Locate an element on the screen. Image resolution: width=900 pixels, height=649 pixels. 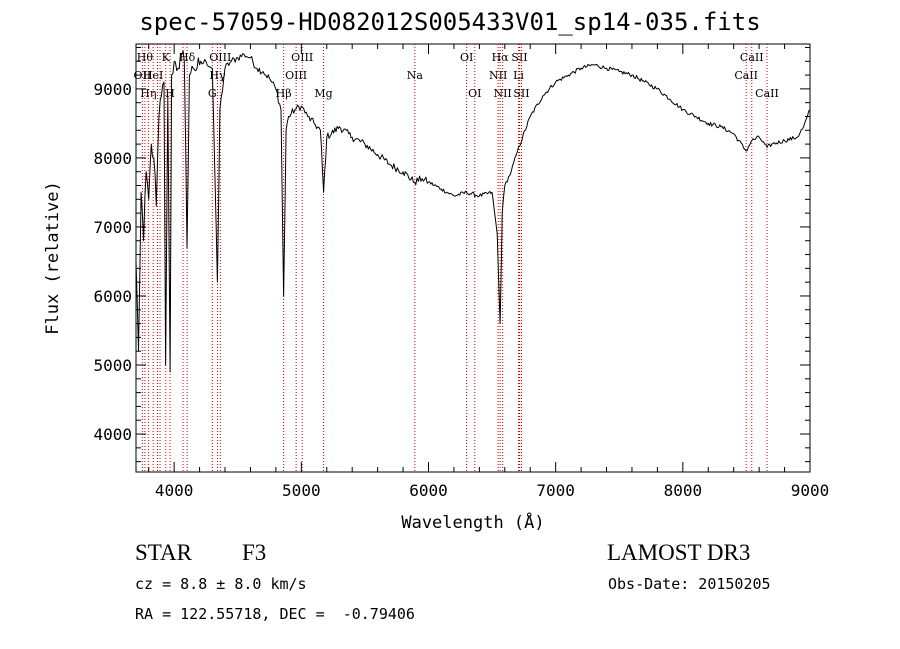
redshift-text: cz = 8.8 ± 8.0 km/s is located at coordinates (221, 584).